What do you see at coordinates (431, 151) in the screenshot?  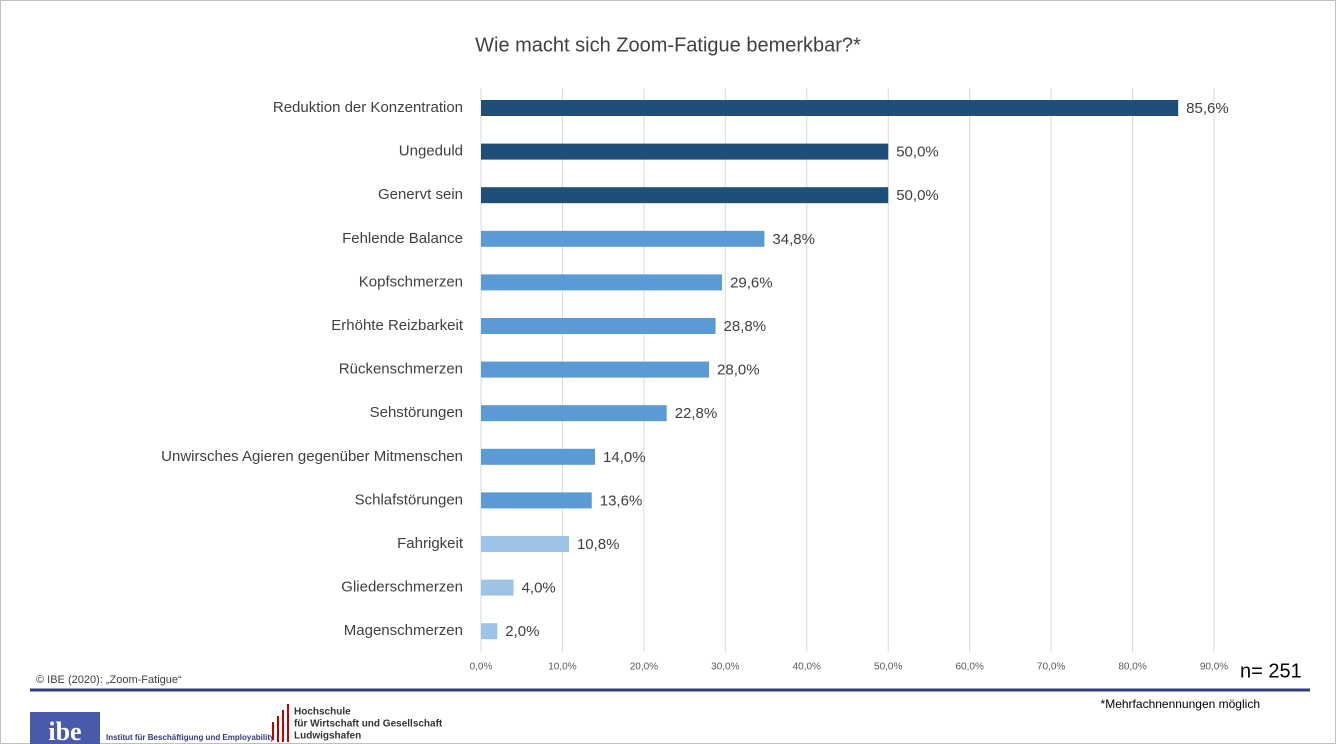 I see `y-tick-label: Ungeduld` at bounding box center [431, 151].